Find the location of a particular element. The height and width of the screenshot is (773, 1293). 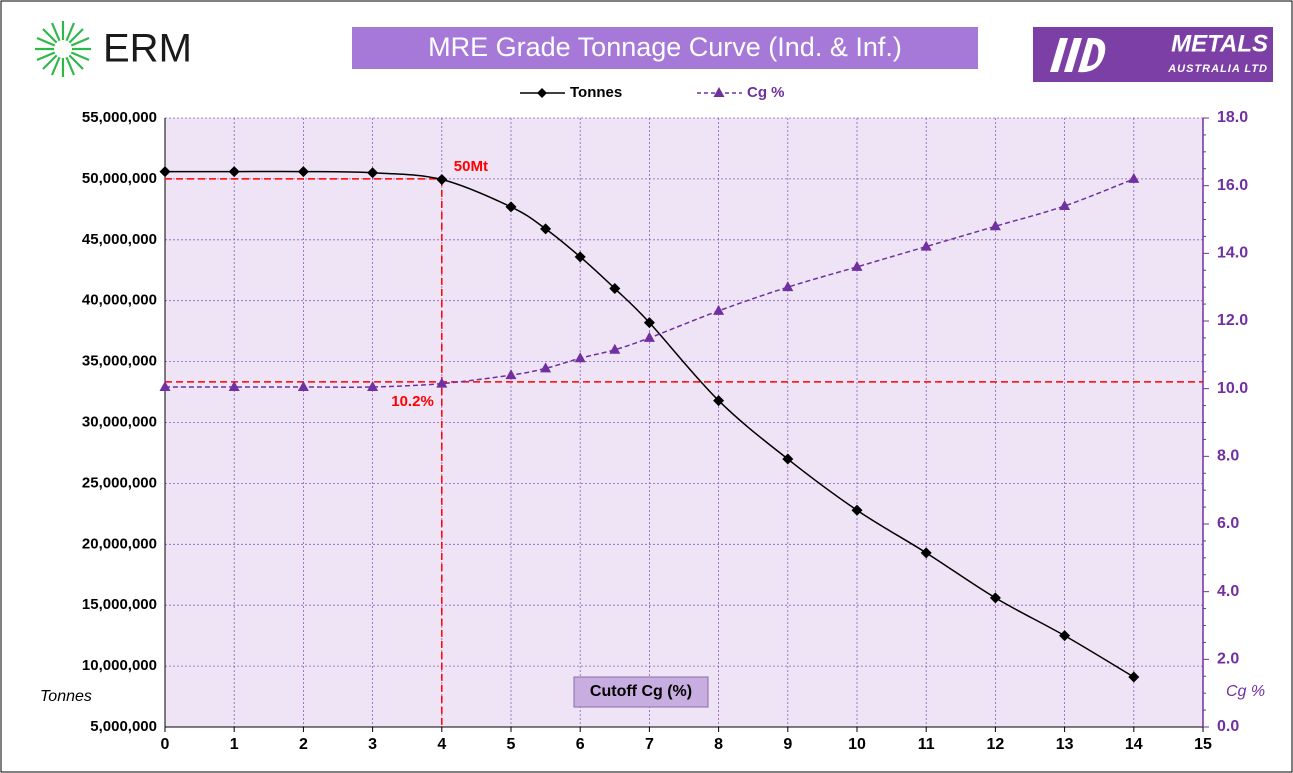

y-tick-label: 35,000,000 is located at coordinates (119, 361).